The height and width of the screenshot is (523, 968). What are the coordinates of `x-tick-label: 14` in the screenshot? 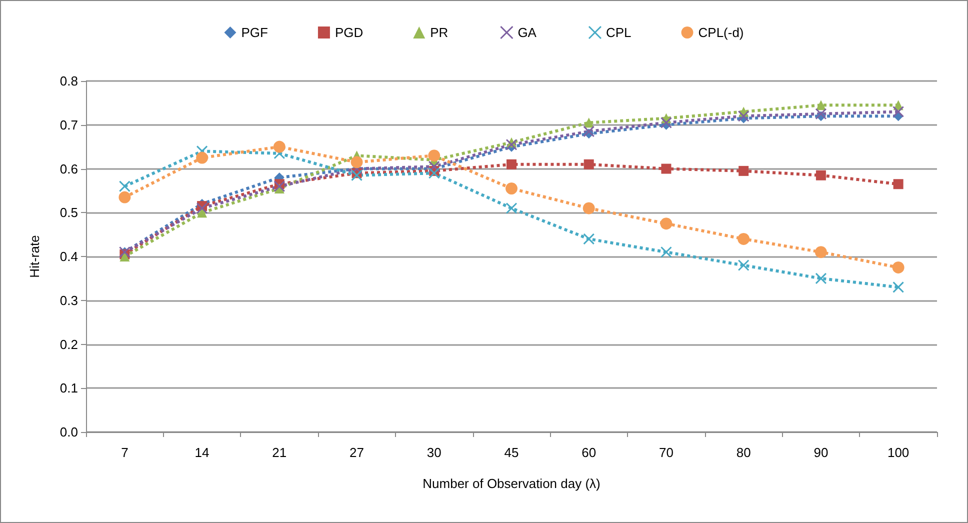 It's located at (202, 452).